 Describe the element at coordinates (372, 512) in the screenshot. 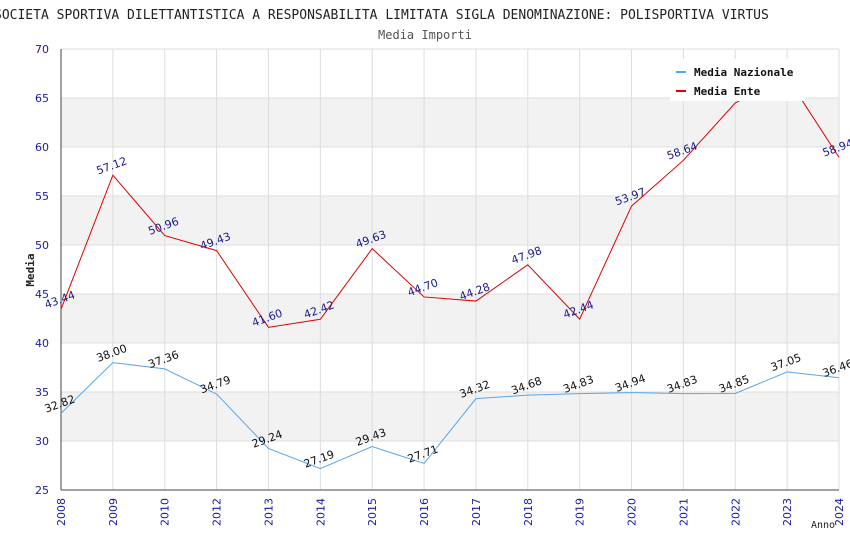

I see `x-tick-label: 2015` at that location.